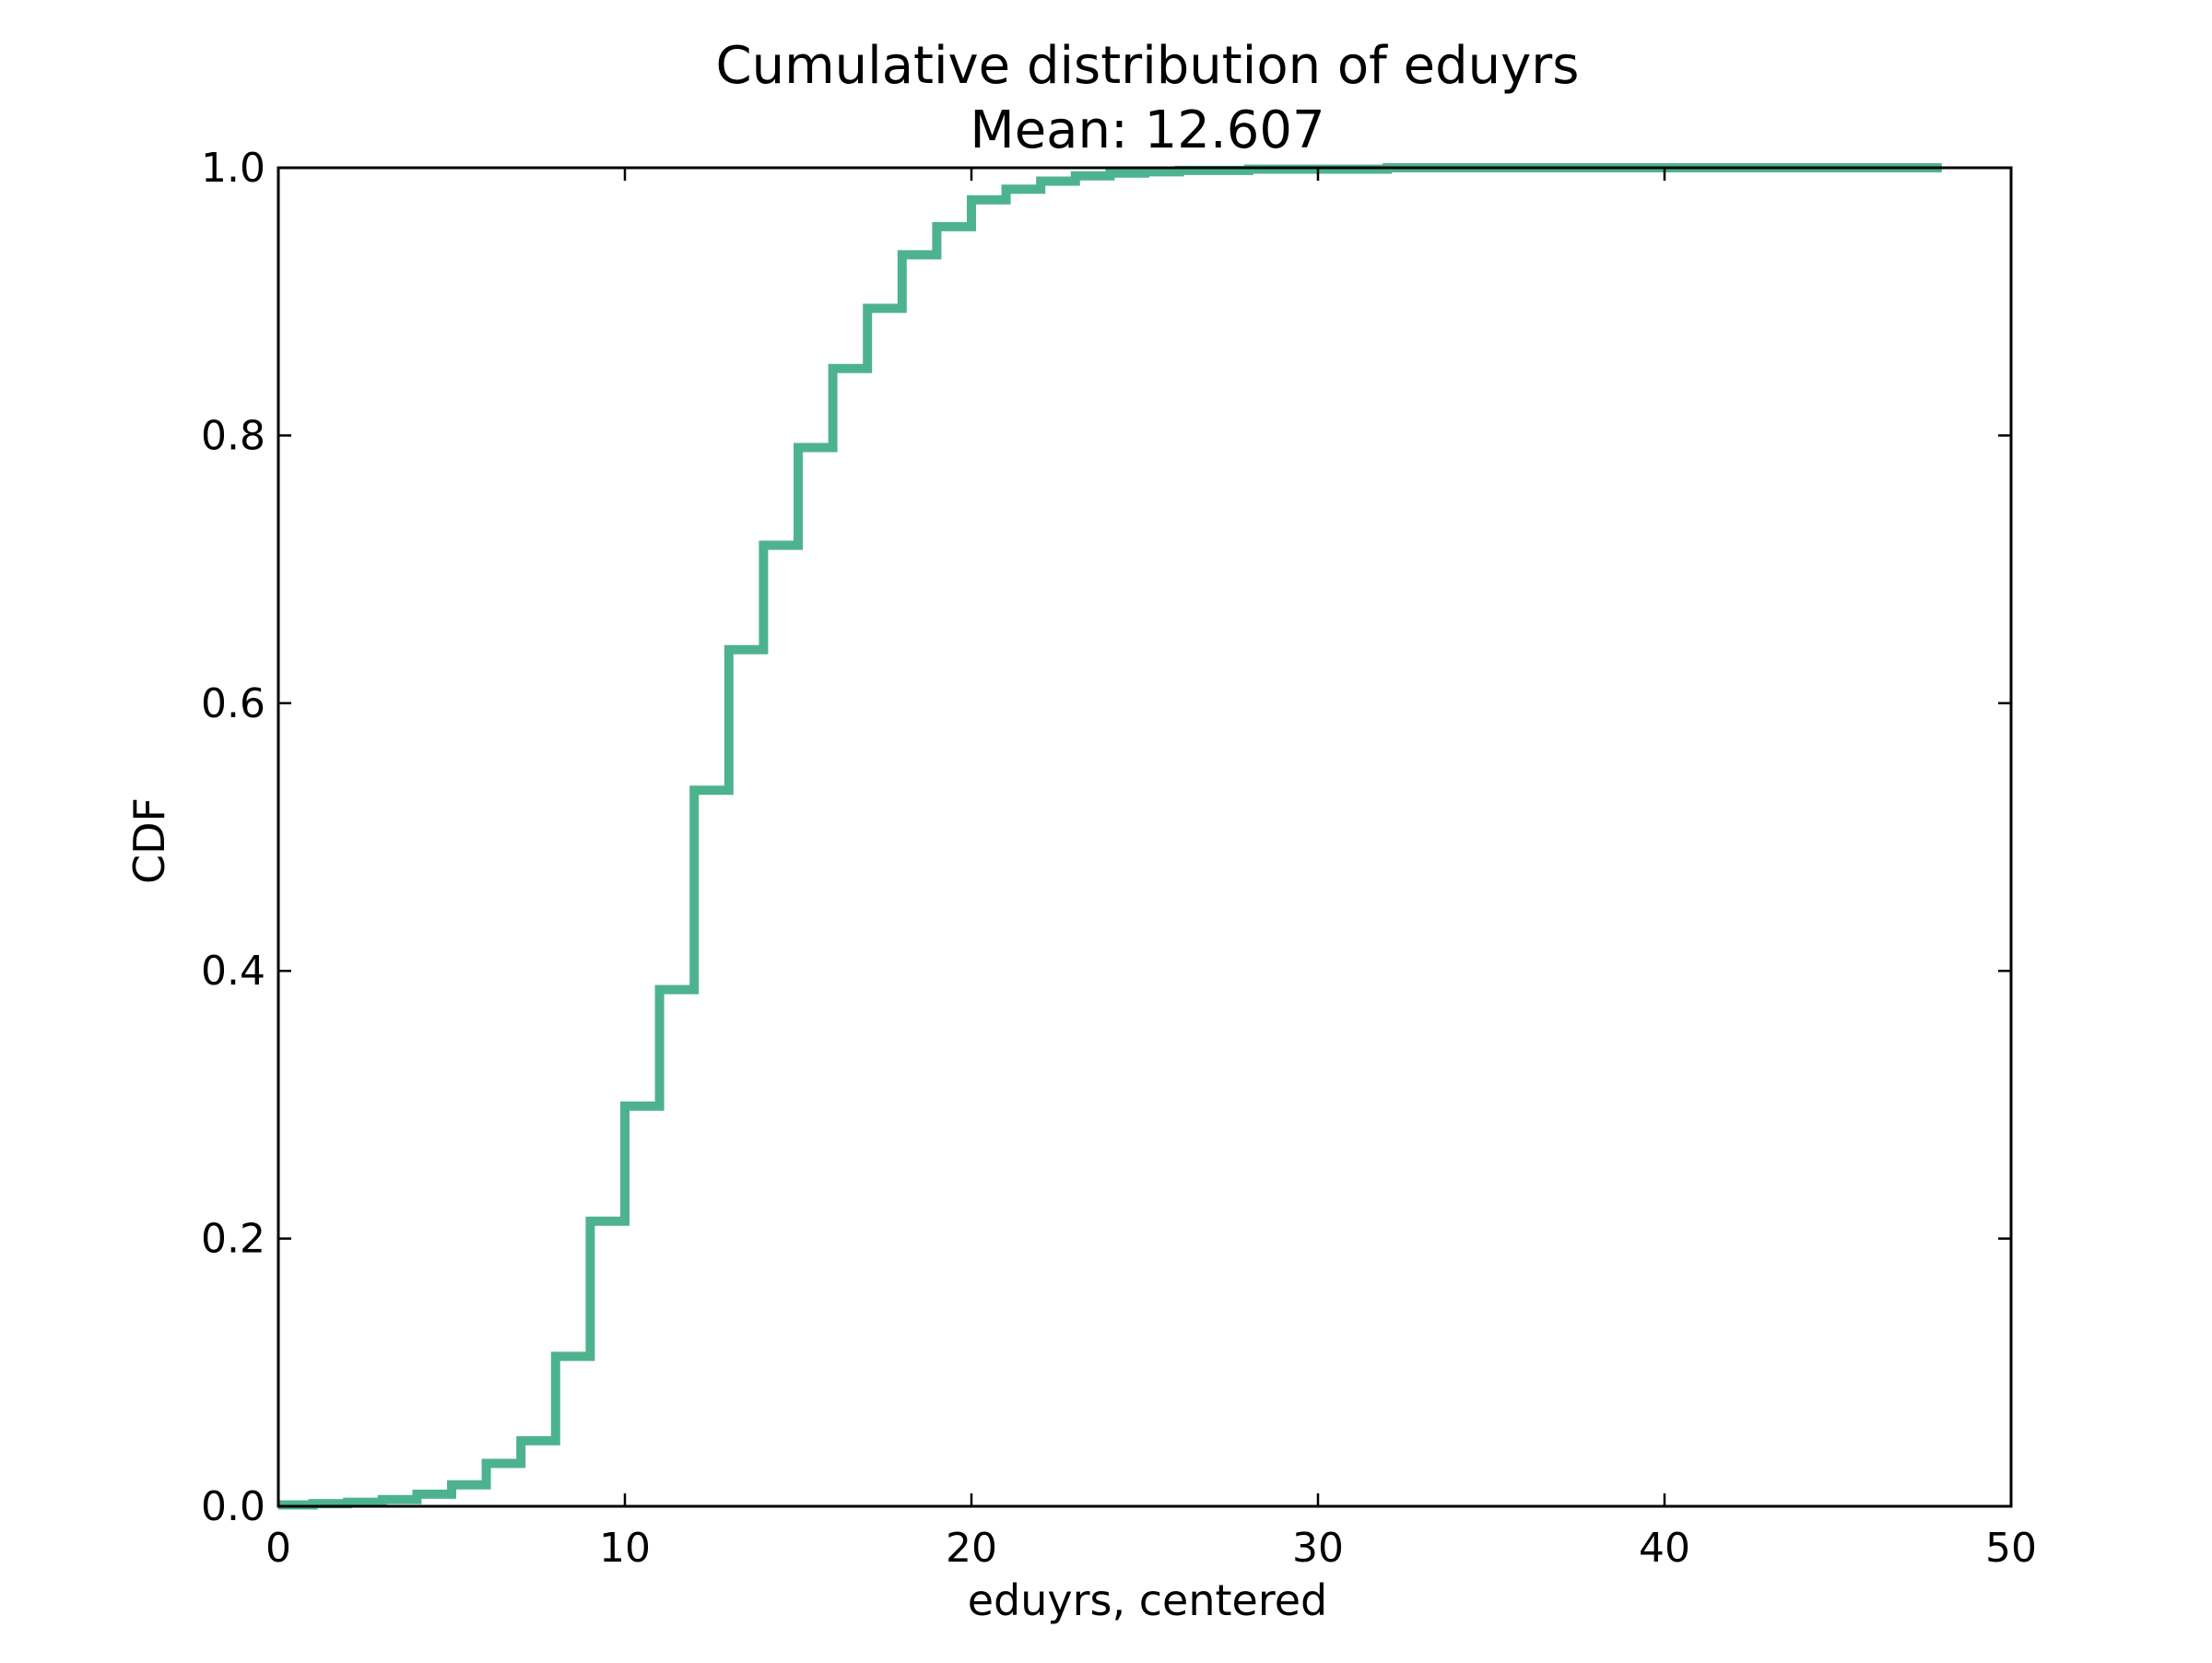  I want to click on y-tick-label: 0.4, so click(233, 972).